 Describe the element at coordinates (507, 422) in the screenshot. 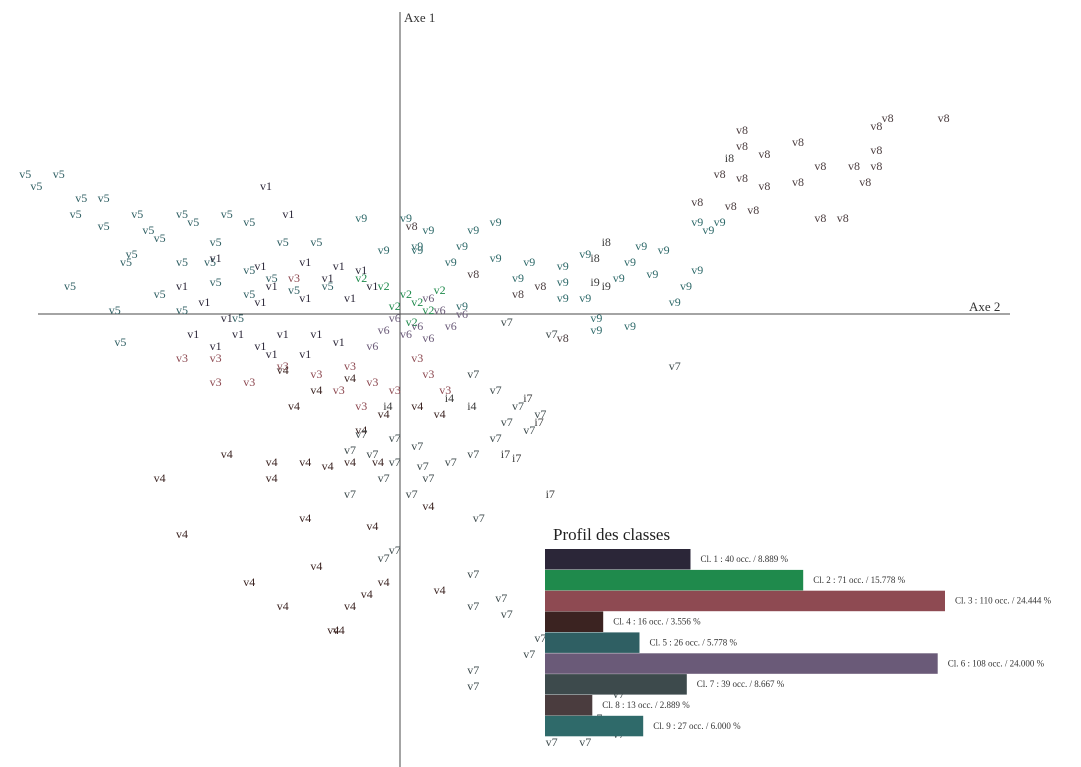

I see `scatter-point-199: v7` at that location.